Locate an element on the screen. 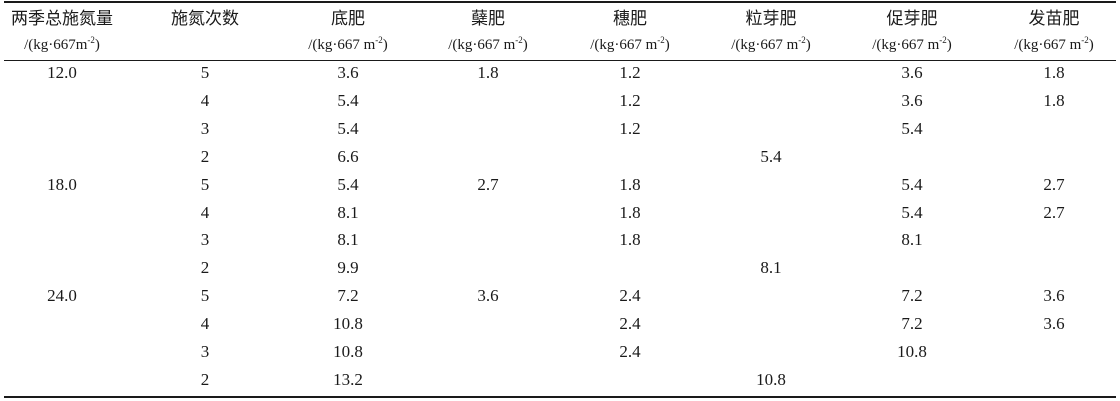  cell-tiller-fertilizer: 2.7 is located at coordinates (488, 184).